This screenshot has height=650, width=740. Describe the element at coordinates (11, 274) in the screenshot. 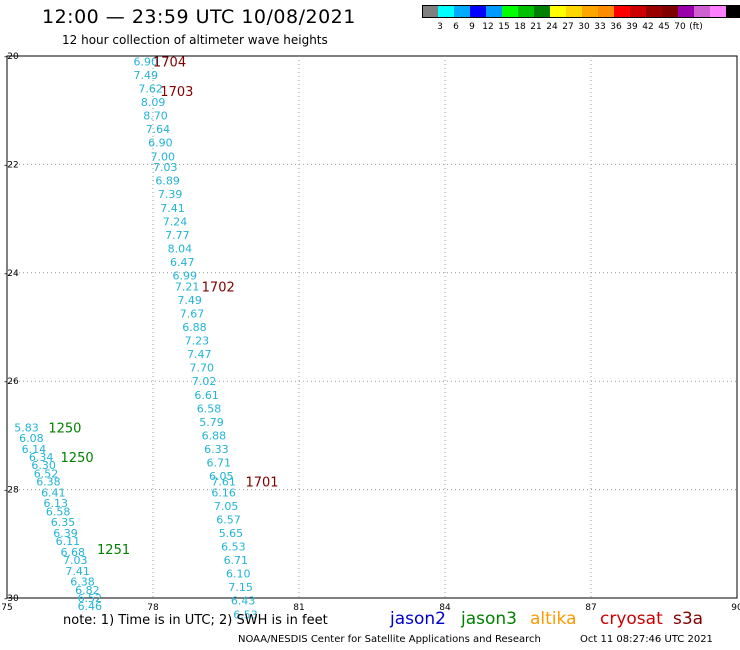

I see `latitude-tick-label: -24` at that location.